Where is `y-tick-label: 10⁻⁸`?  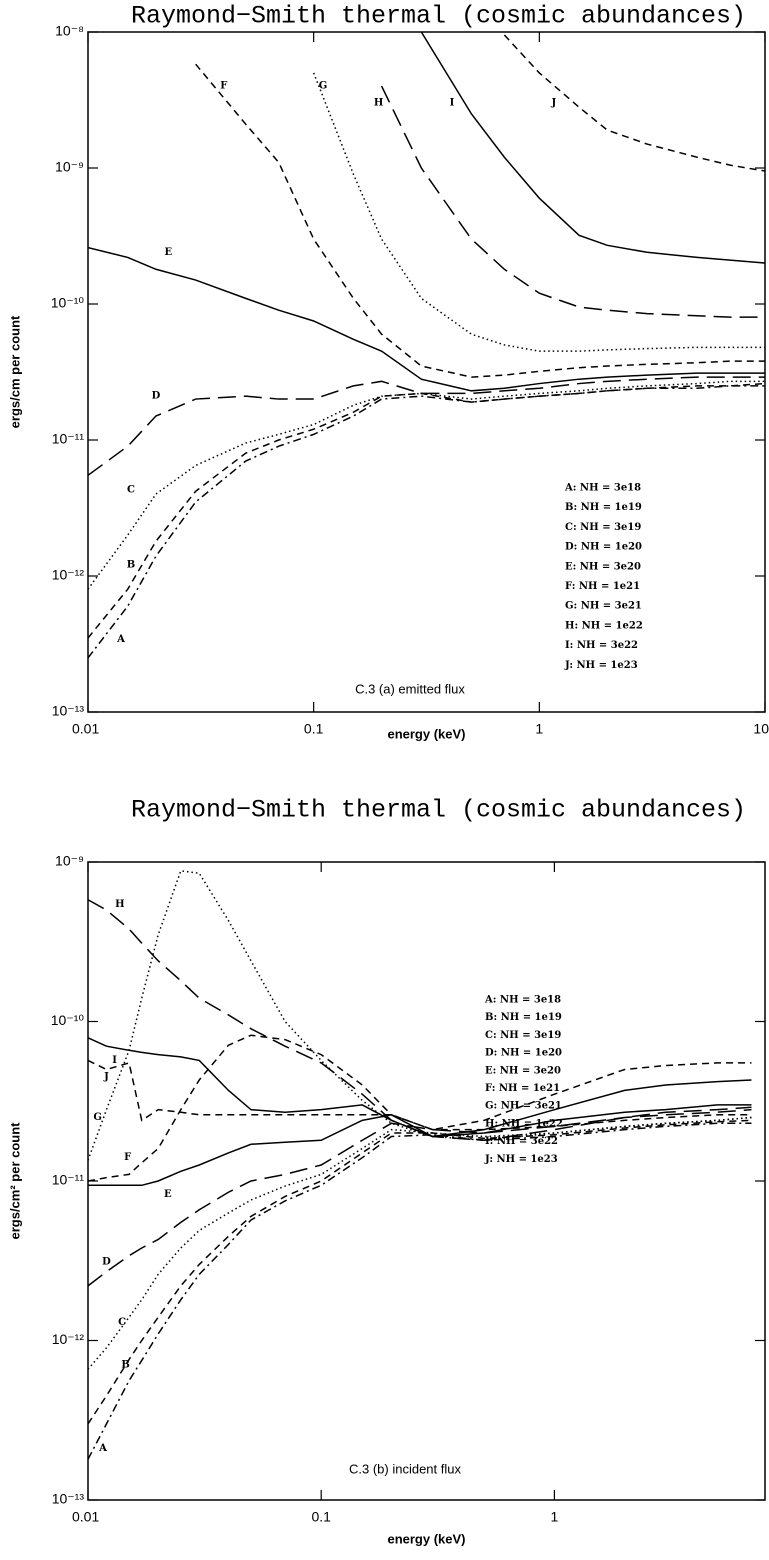
y-tick-label: 10⁻⁸ is located at coordinates (69, 31).